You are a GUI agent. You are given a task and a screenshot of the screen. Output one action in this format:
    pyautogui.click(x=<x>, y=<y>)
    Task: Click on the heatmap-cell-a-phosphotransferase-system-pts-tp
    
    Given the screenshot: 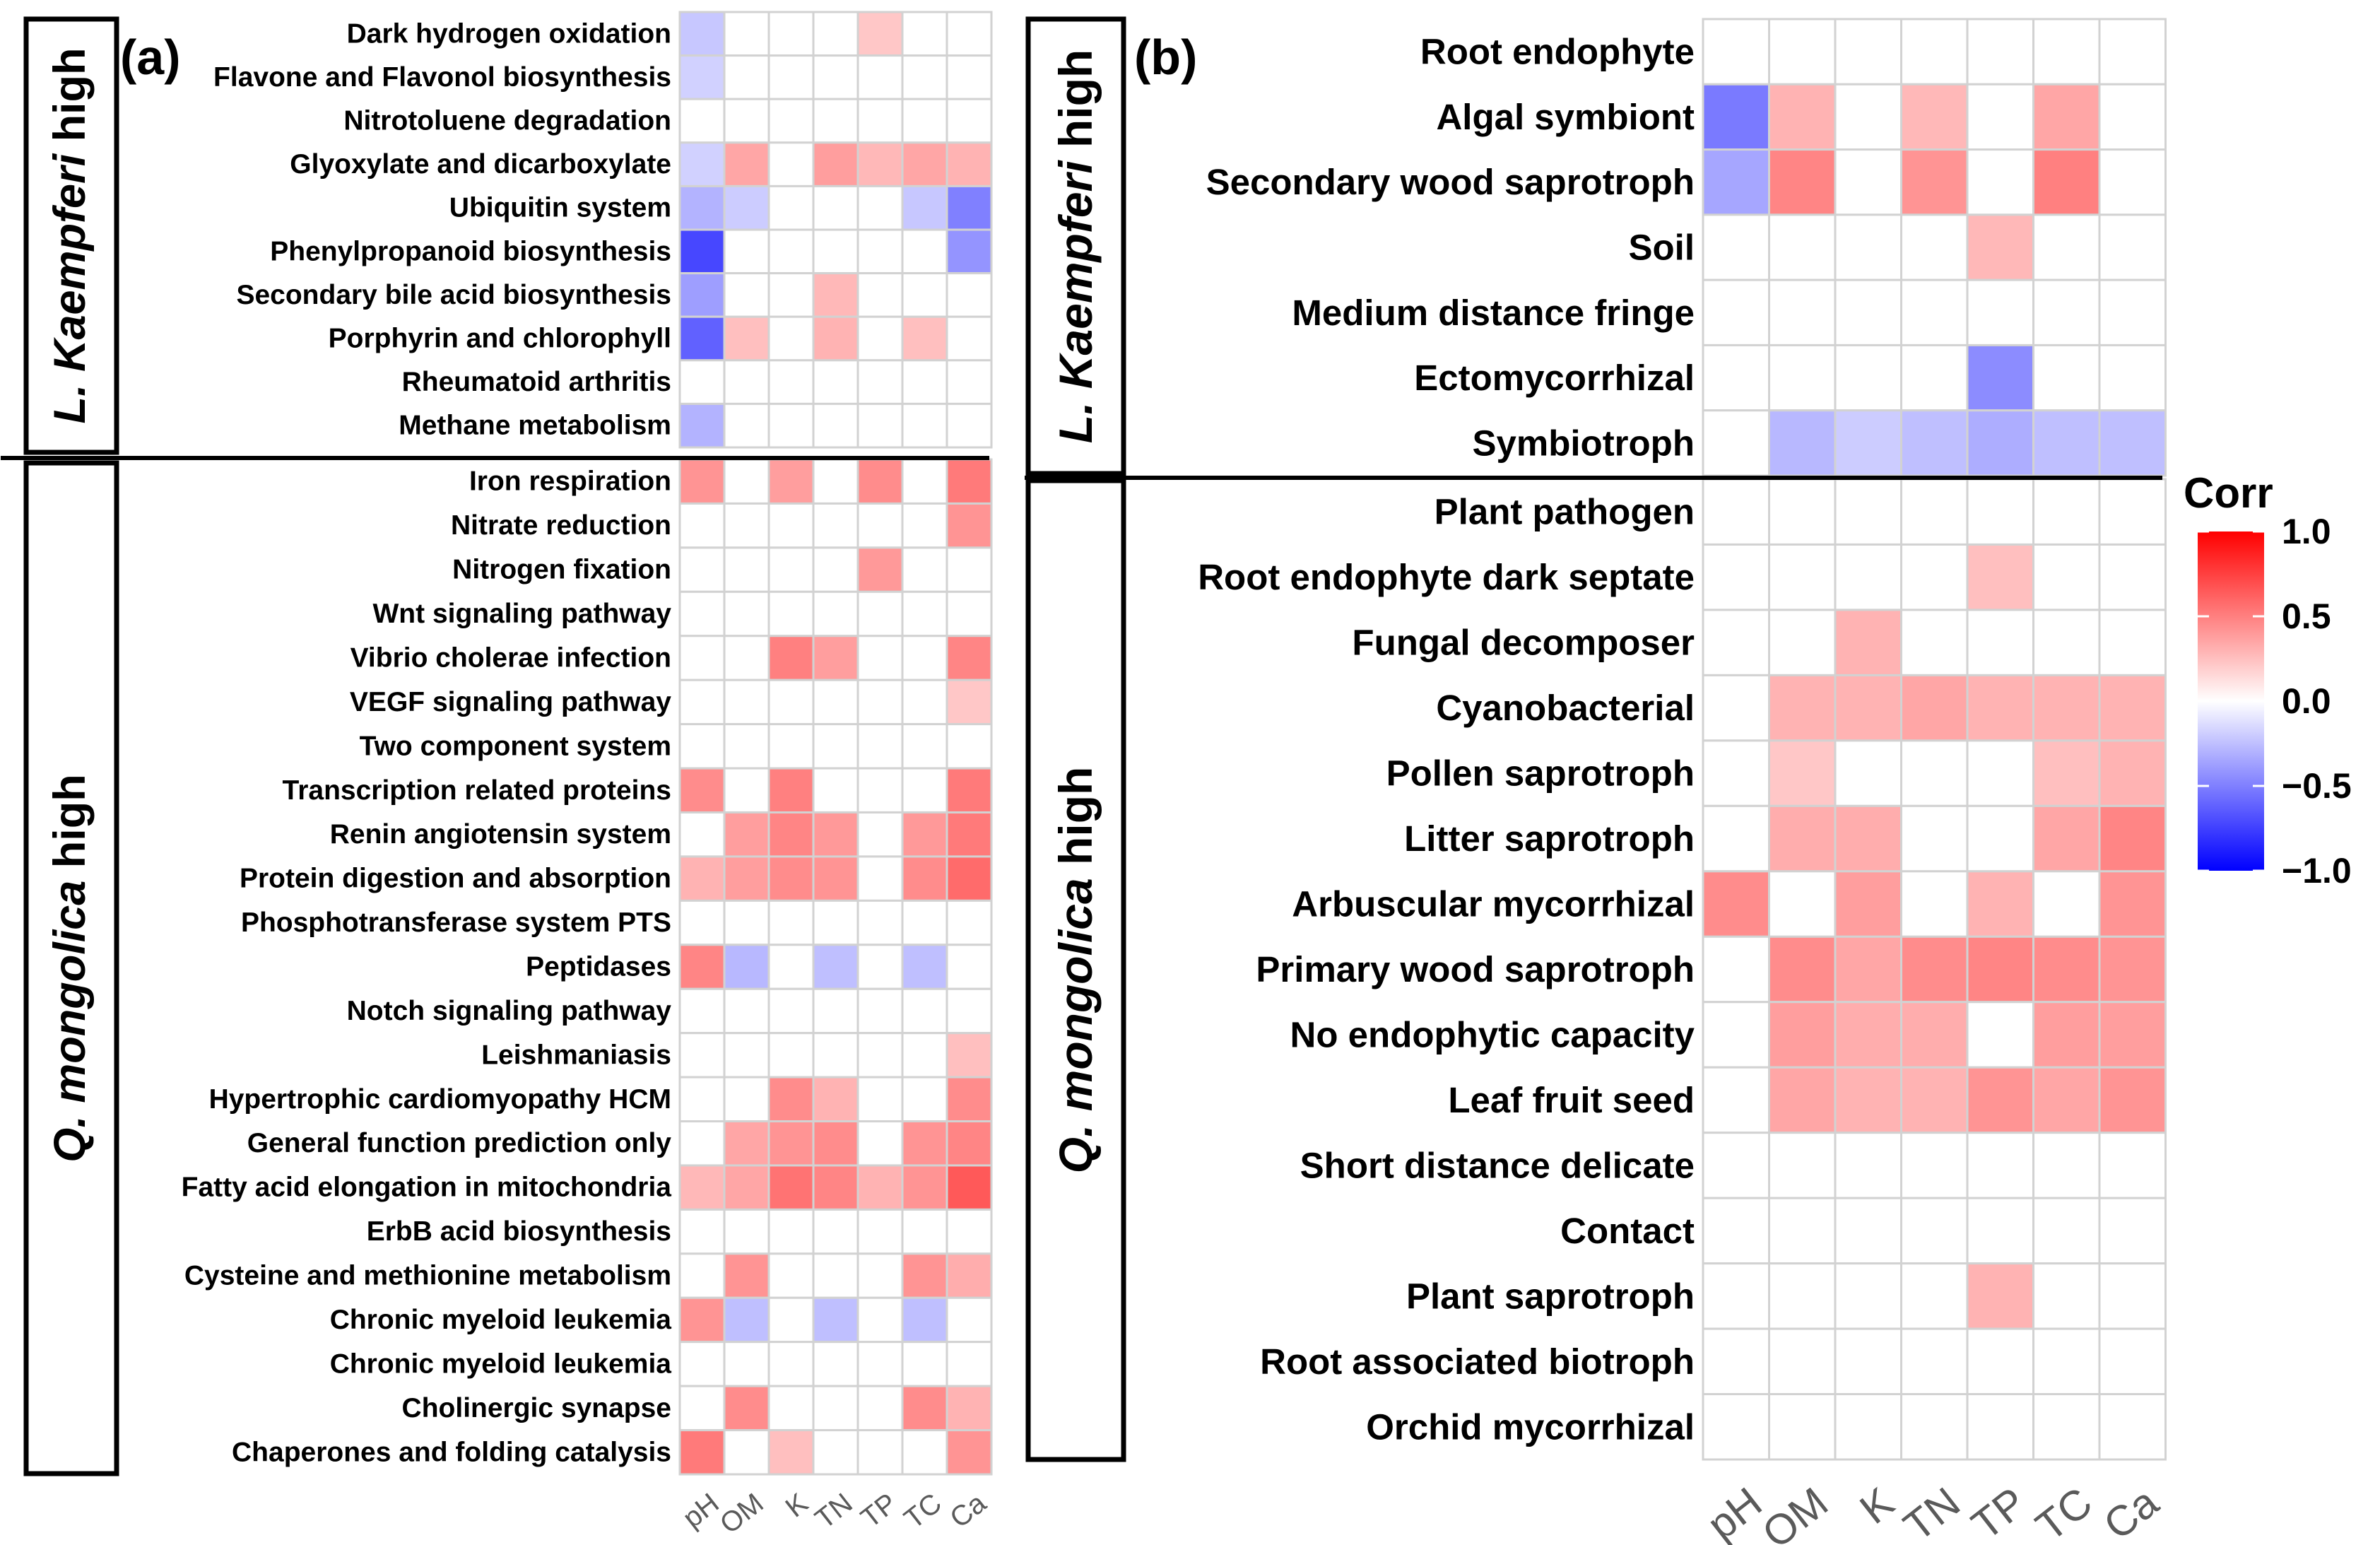 What is the action you would take?
    pyautogui.click(x=880, y=922)
    